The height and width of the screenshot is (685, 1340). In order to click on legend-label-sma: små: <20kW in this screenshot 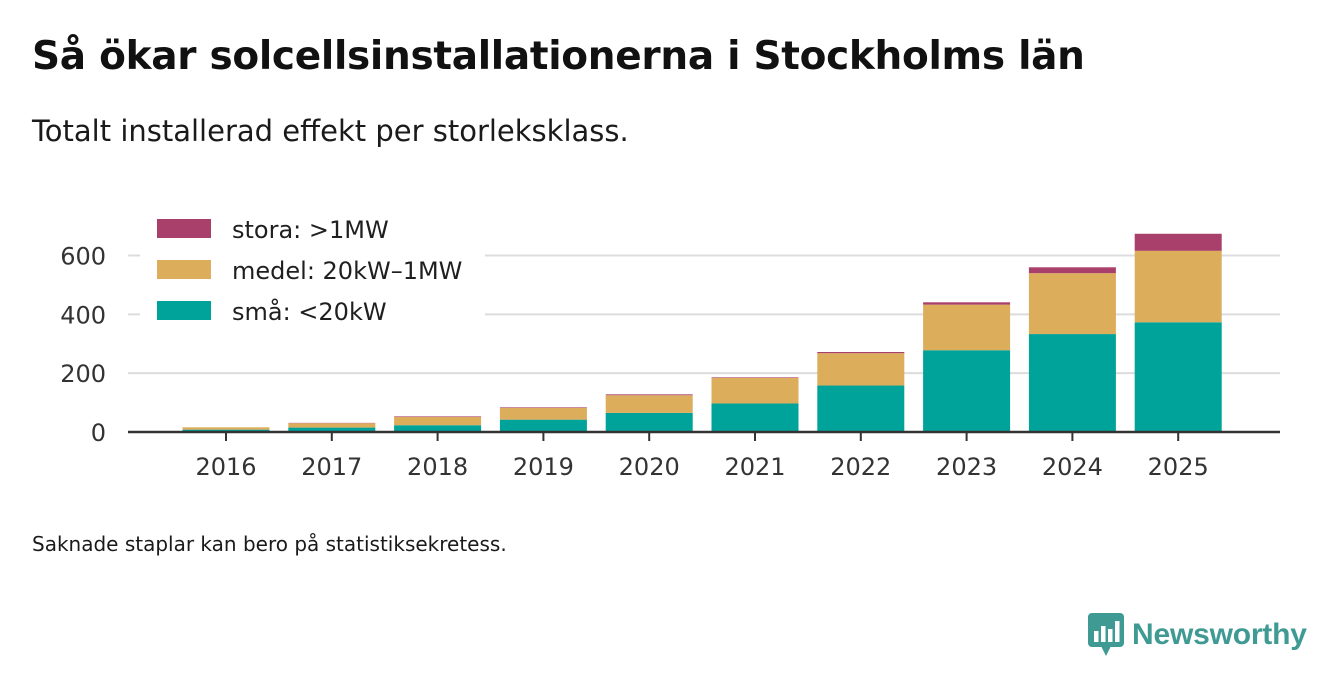, I will do `click(309, 311)`.